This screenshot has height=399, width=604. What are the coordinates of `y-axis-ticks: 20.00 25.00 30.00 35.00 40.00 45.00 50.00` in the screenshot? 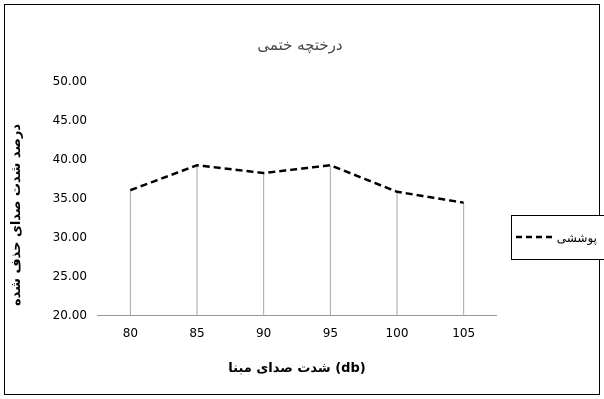 It's located at (70, 198).